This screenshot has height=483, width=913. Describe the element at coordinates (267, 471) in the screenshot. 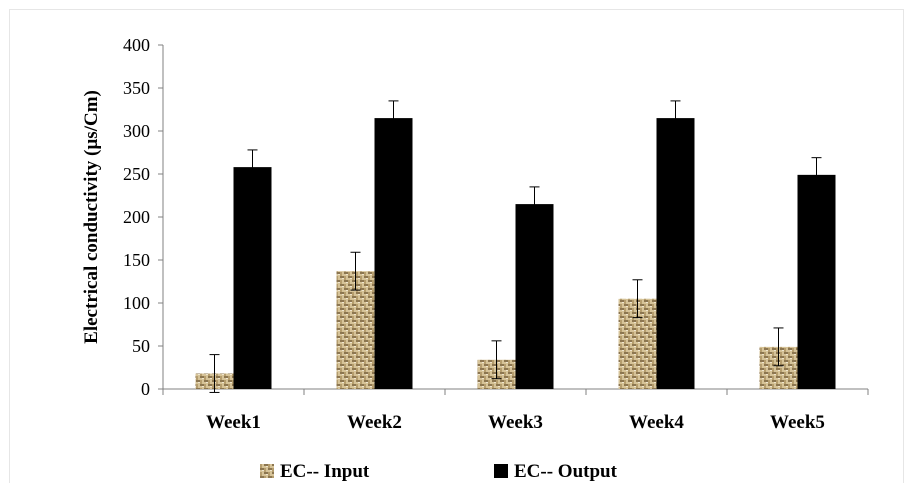

I see `legend-swatch-input` at that location.